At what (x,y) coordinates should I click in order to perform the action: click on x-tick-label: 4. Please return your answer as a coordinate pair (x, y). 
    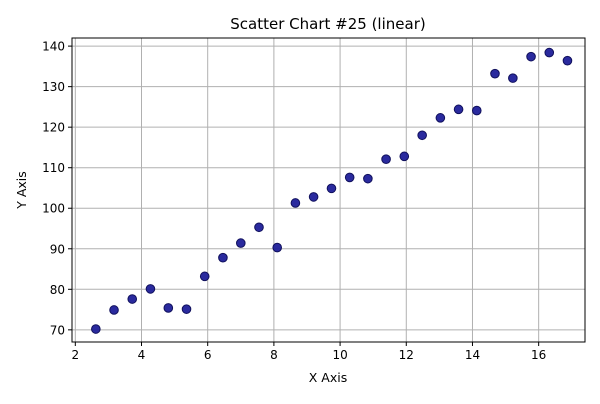
    Looking at the image, I should click on (142, 355).